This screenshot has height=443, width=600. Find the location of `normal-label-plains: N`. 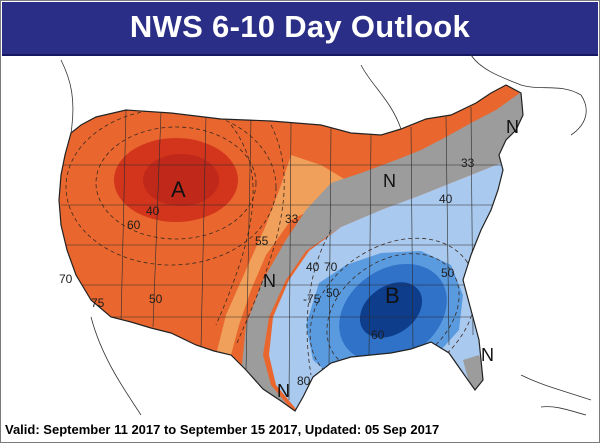

normal-label-plains: N is located at coordinates (269, 281).